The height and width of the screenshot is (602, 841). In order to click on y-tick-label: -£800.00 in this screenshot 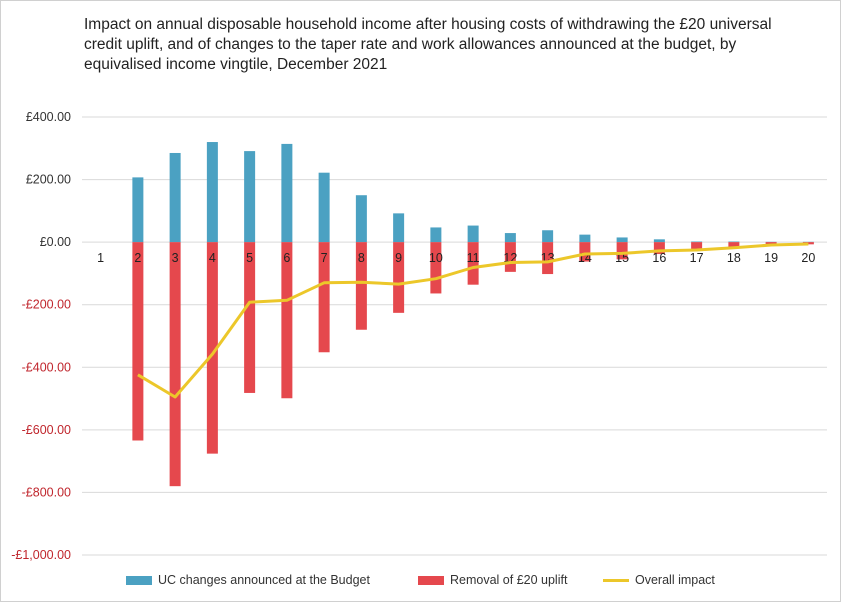, I will do `click(46, 492)`.